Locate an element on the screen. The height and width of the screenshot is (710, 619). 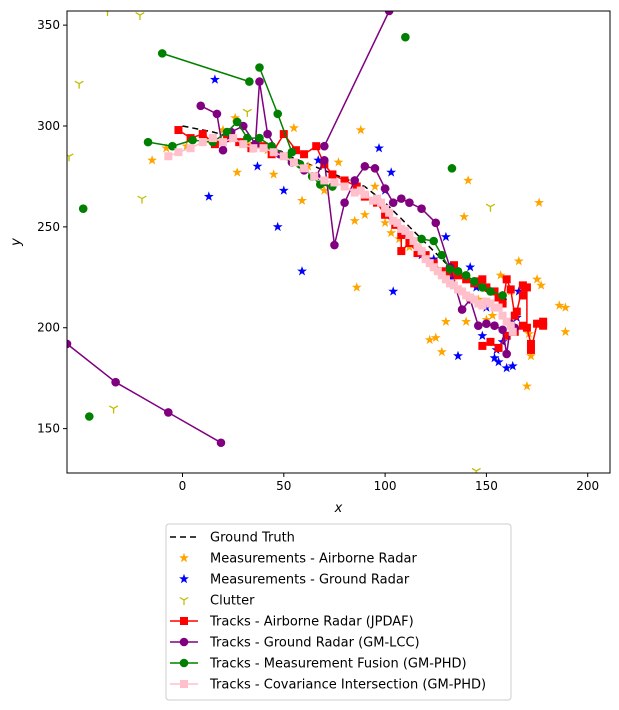
y-tick-label: 350 is located at coordinates (48, 25).